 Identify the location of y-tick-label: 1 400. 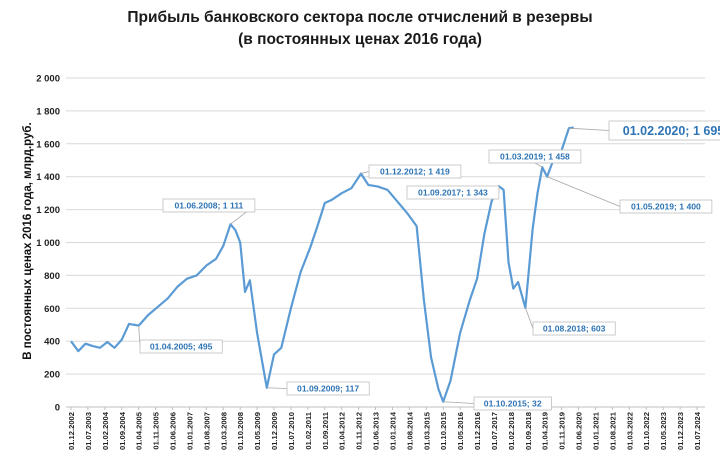
(48, 177).